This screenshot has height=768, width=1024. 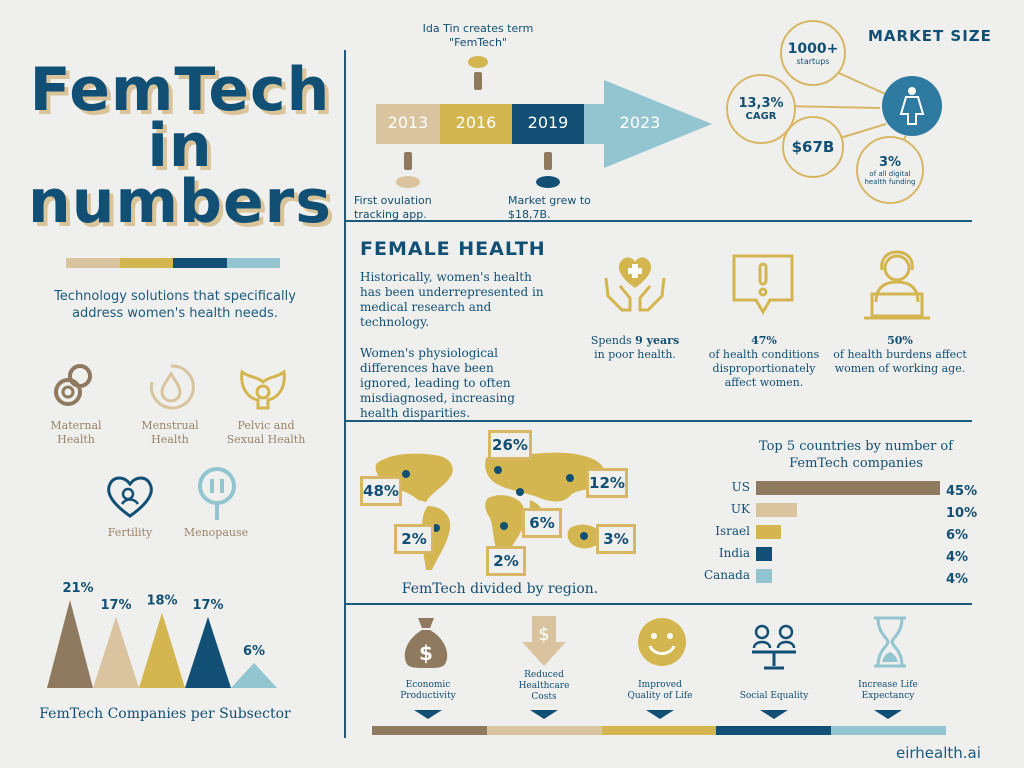 I want to click on female-health-heading: FEMALE HEALTH, so click(x=453, y=249).